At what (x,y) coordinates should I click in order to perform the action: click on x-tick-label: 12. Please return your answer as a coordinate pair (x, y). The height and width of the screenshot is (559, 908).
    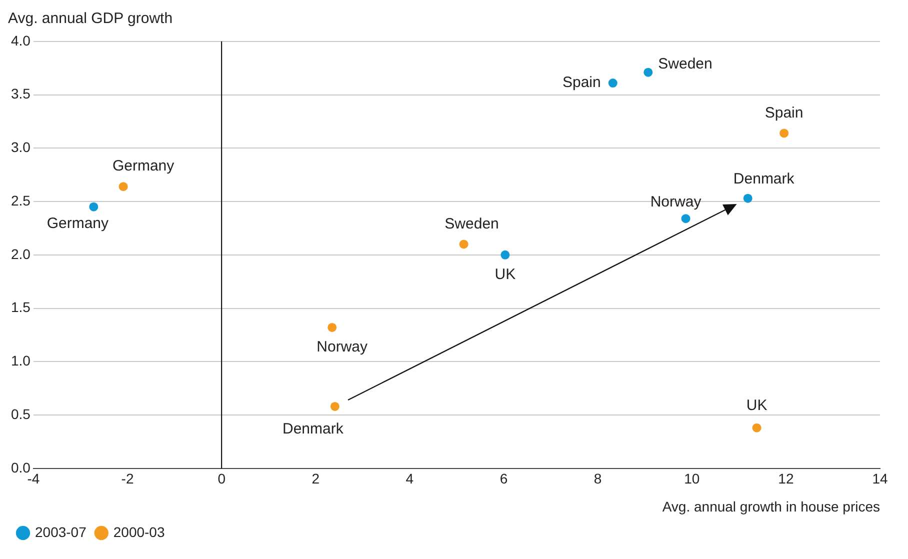
    Looking at the image, I should click on (786, 478).